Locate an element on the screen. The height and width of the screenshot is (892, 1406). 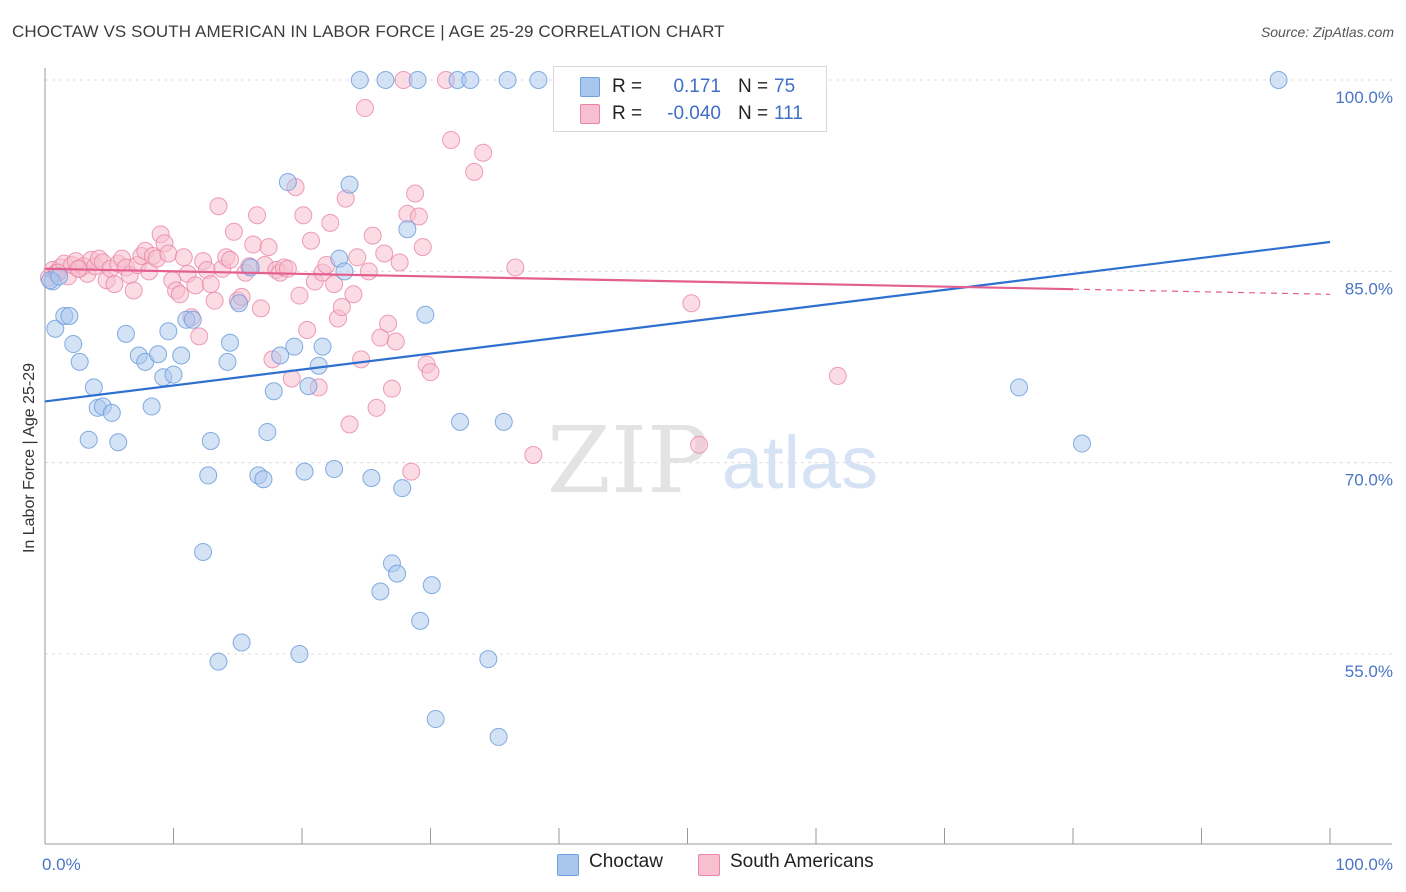
y-tick-label: 55.0% is located at coordinates (1369, 671).